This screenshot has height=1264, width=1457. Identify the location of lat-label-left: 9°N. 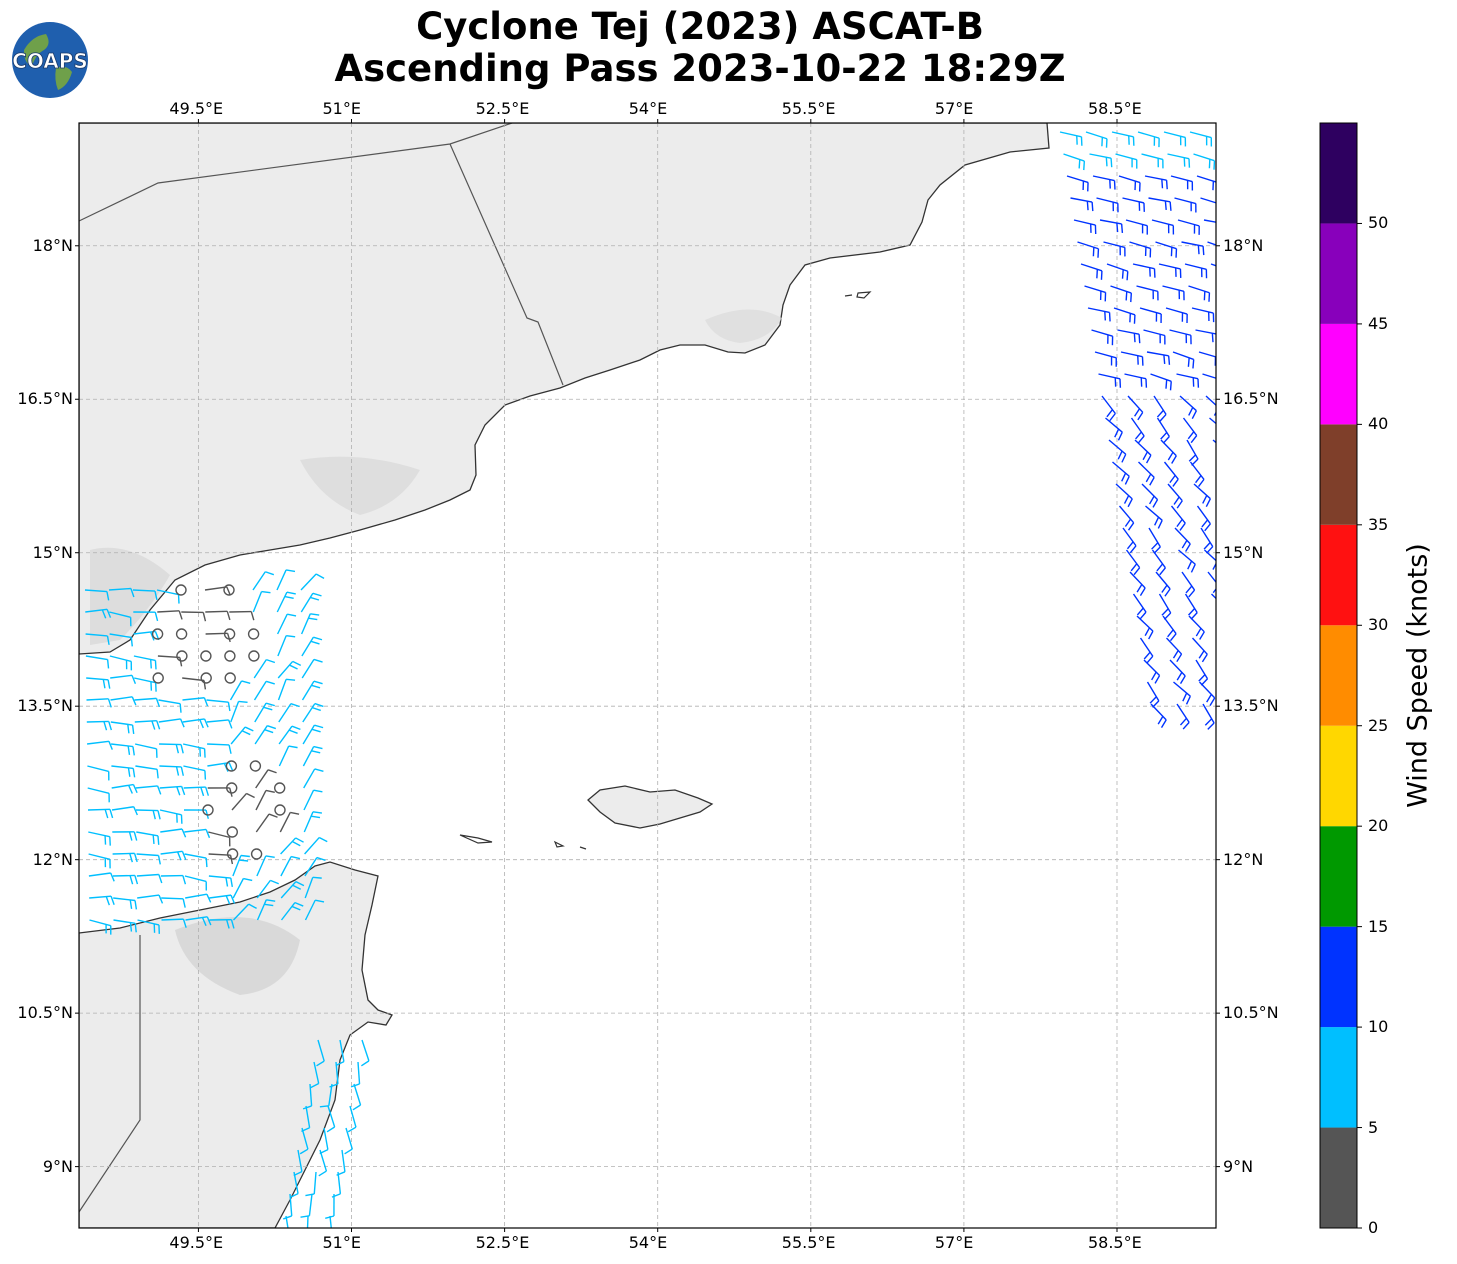
(57, 1166).